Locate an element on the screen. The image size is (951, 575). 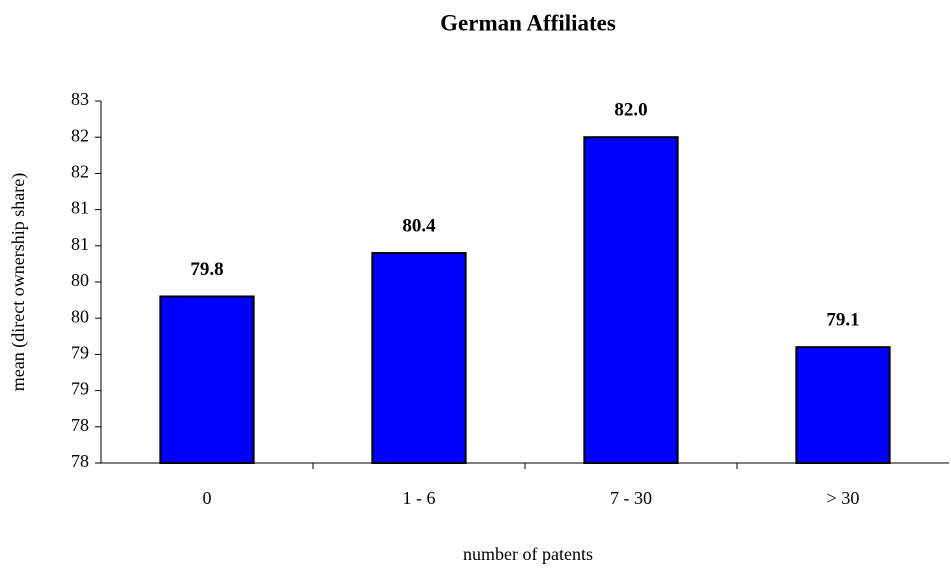
x-tick-label: 7 - 30 is located at coordinates (631, 498).